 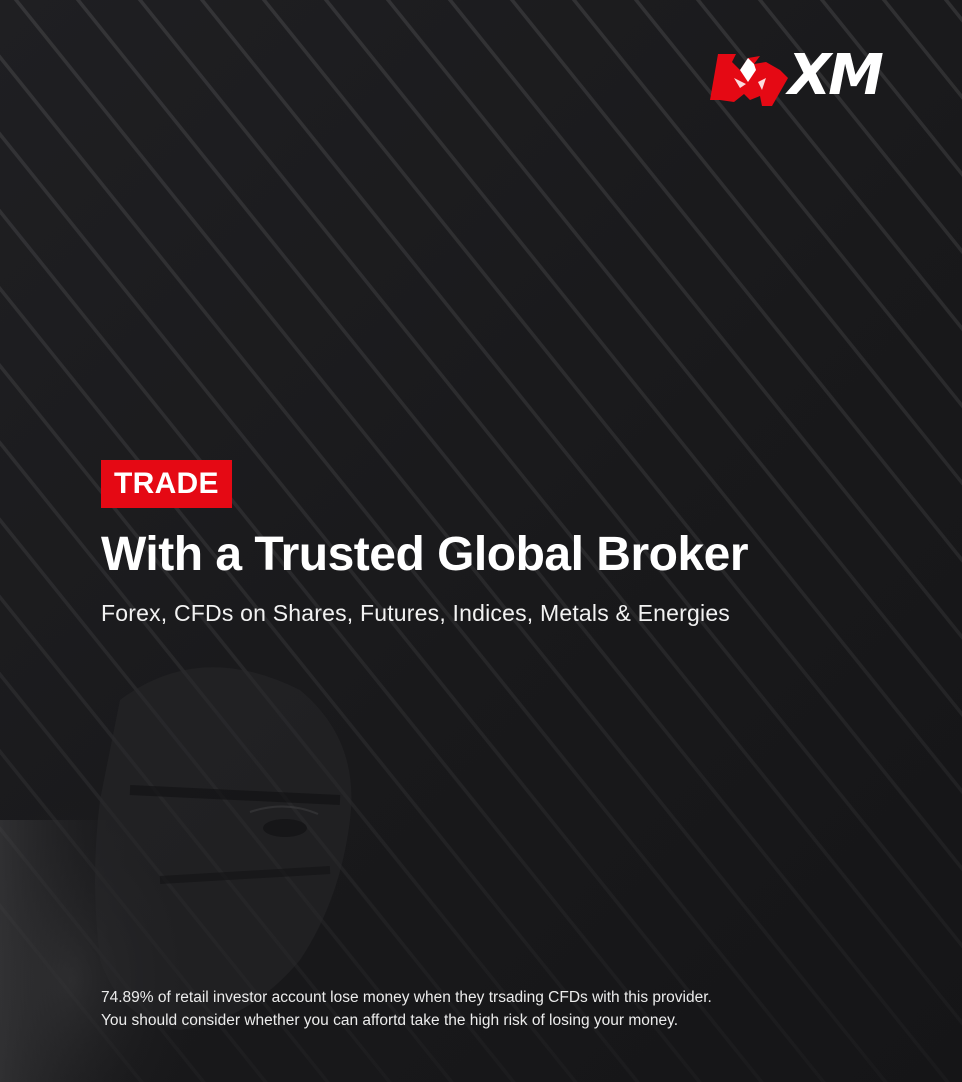 I want to click on logo-wordmark: XM, so click(x=836, y=75).